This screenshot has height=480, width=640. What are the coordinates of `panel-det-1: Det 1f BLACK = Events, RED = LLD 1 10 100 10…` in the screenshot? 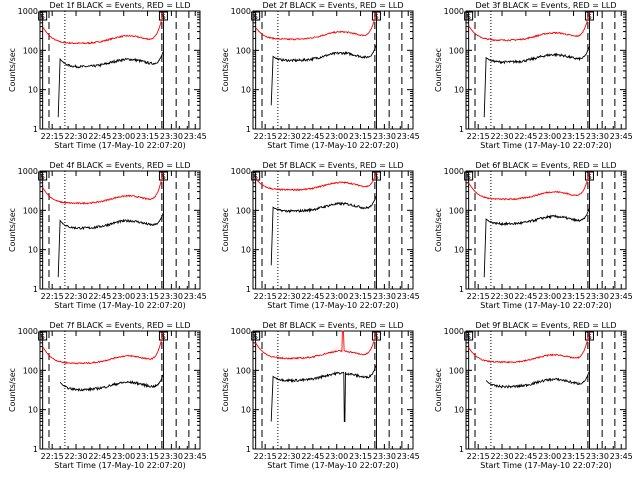 It's located at (107, 75).